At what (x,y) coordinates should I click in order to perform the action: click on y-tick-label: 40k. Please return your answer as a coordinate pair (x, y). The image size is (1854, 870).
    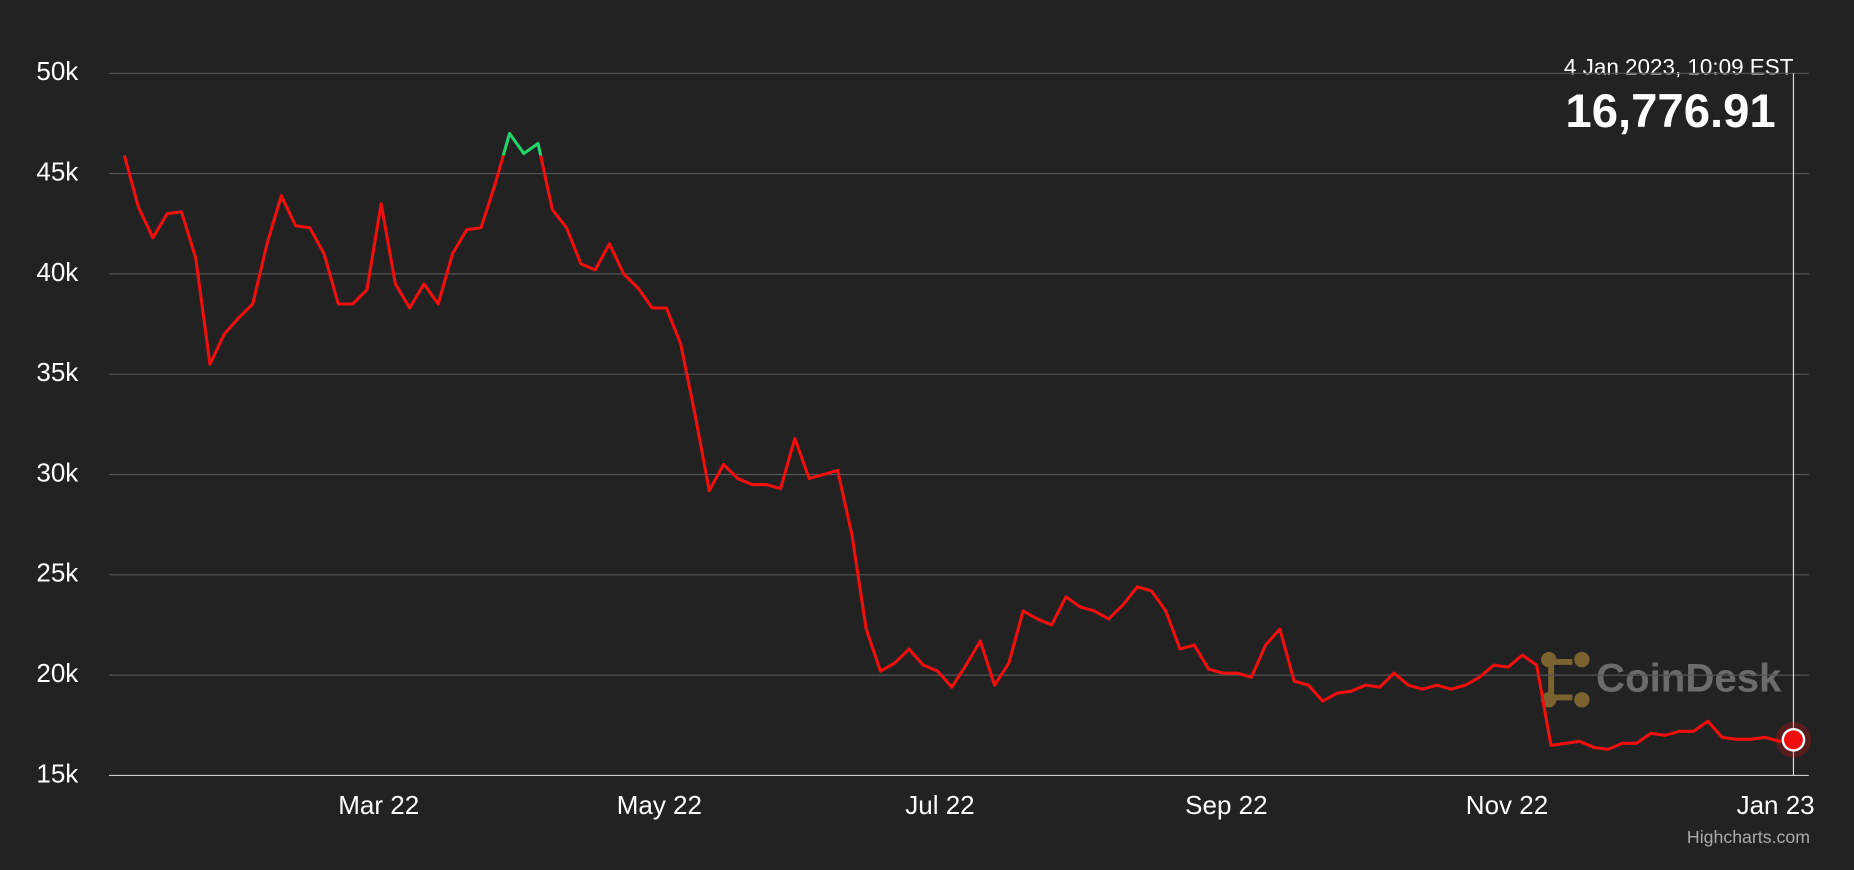
    Looking at the image, I should click on (57, 272).